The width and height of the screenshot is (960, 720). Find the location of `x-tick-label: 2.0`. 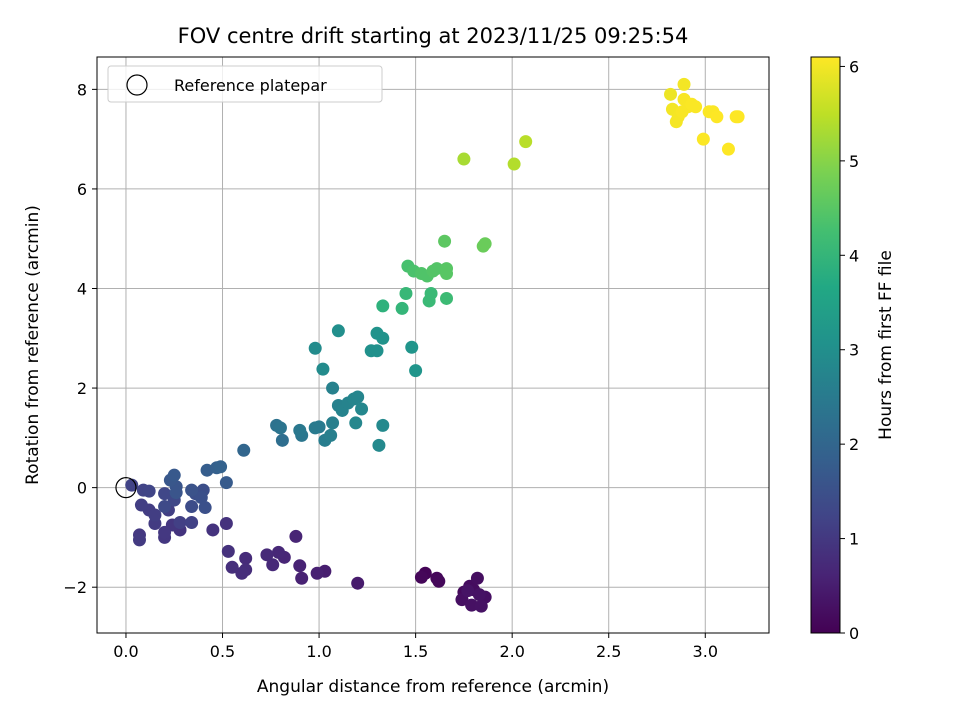

x-tick-label: 2.0 is located at coordinates (511, 651).